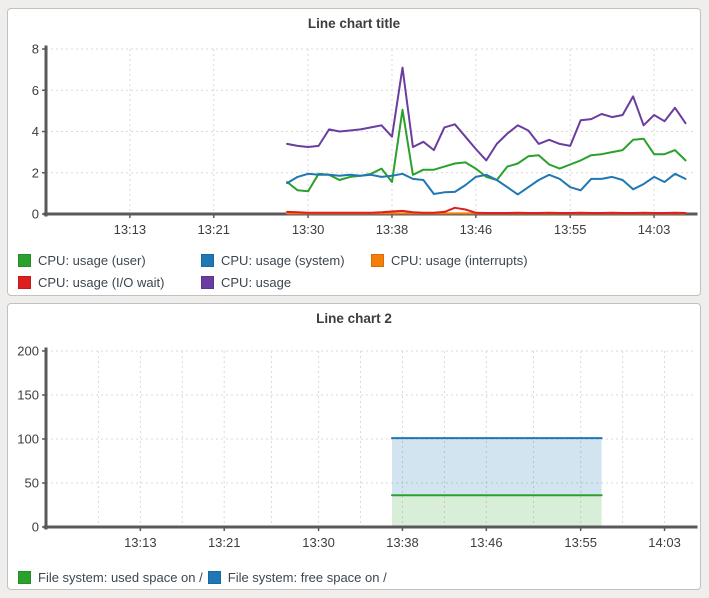 The width and height of the screenshot is (709, 598). I want to click on svg-text: 50, so click(32, 483).